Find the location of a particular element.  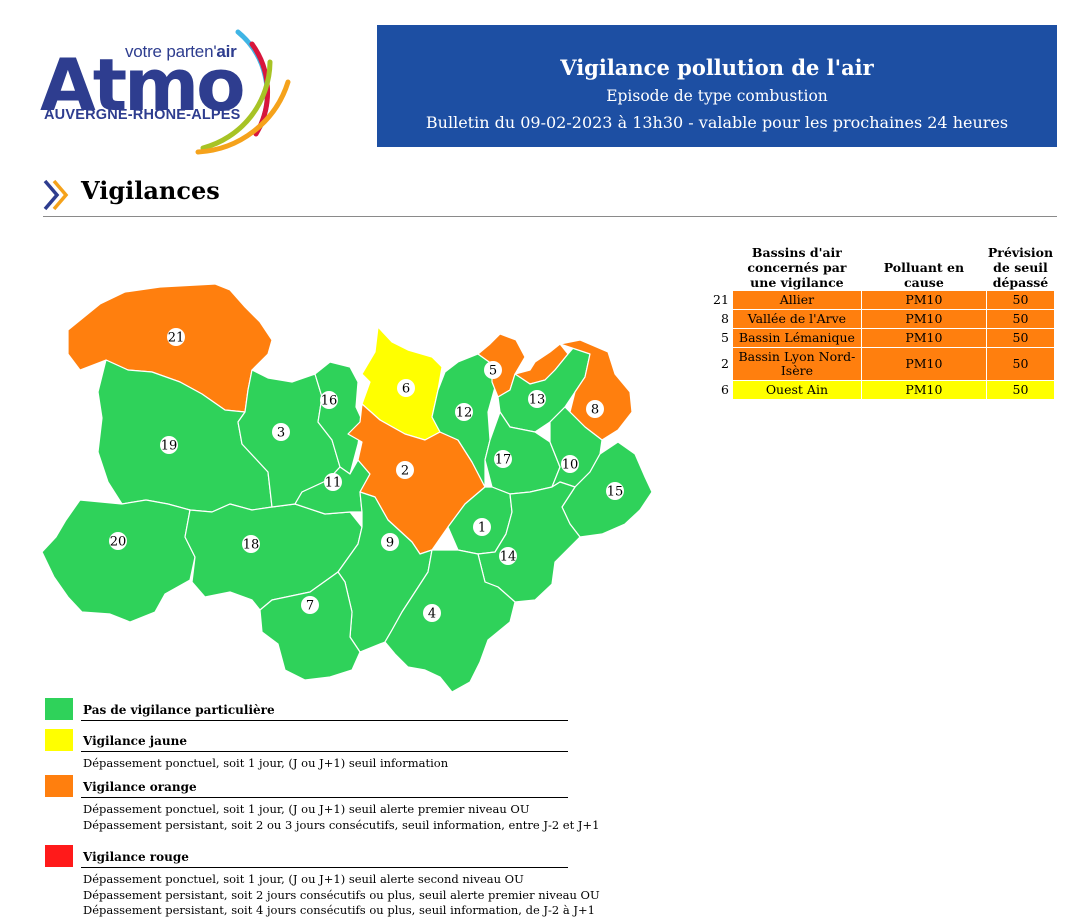

zone-label: 15 is located at coordinates (615, 492).